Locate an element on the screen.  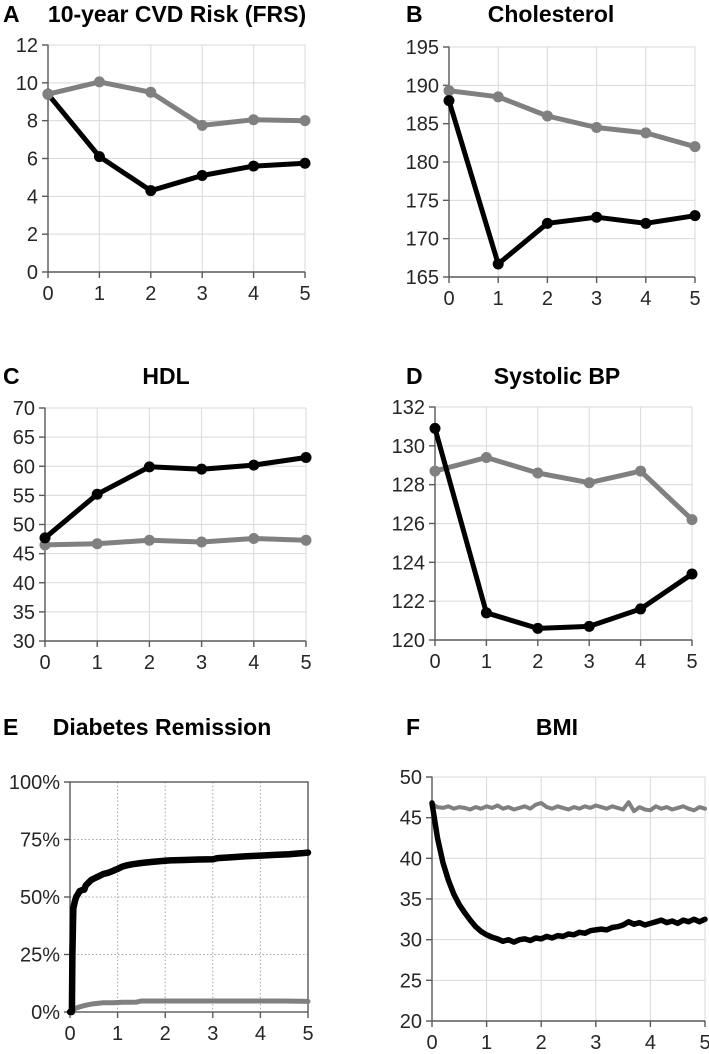
panel-label: D is located at coordinates (414, 376).